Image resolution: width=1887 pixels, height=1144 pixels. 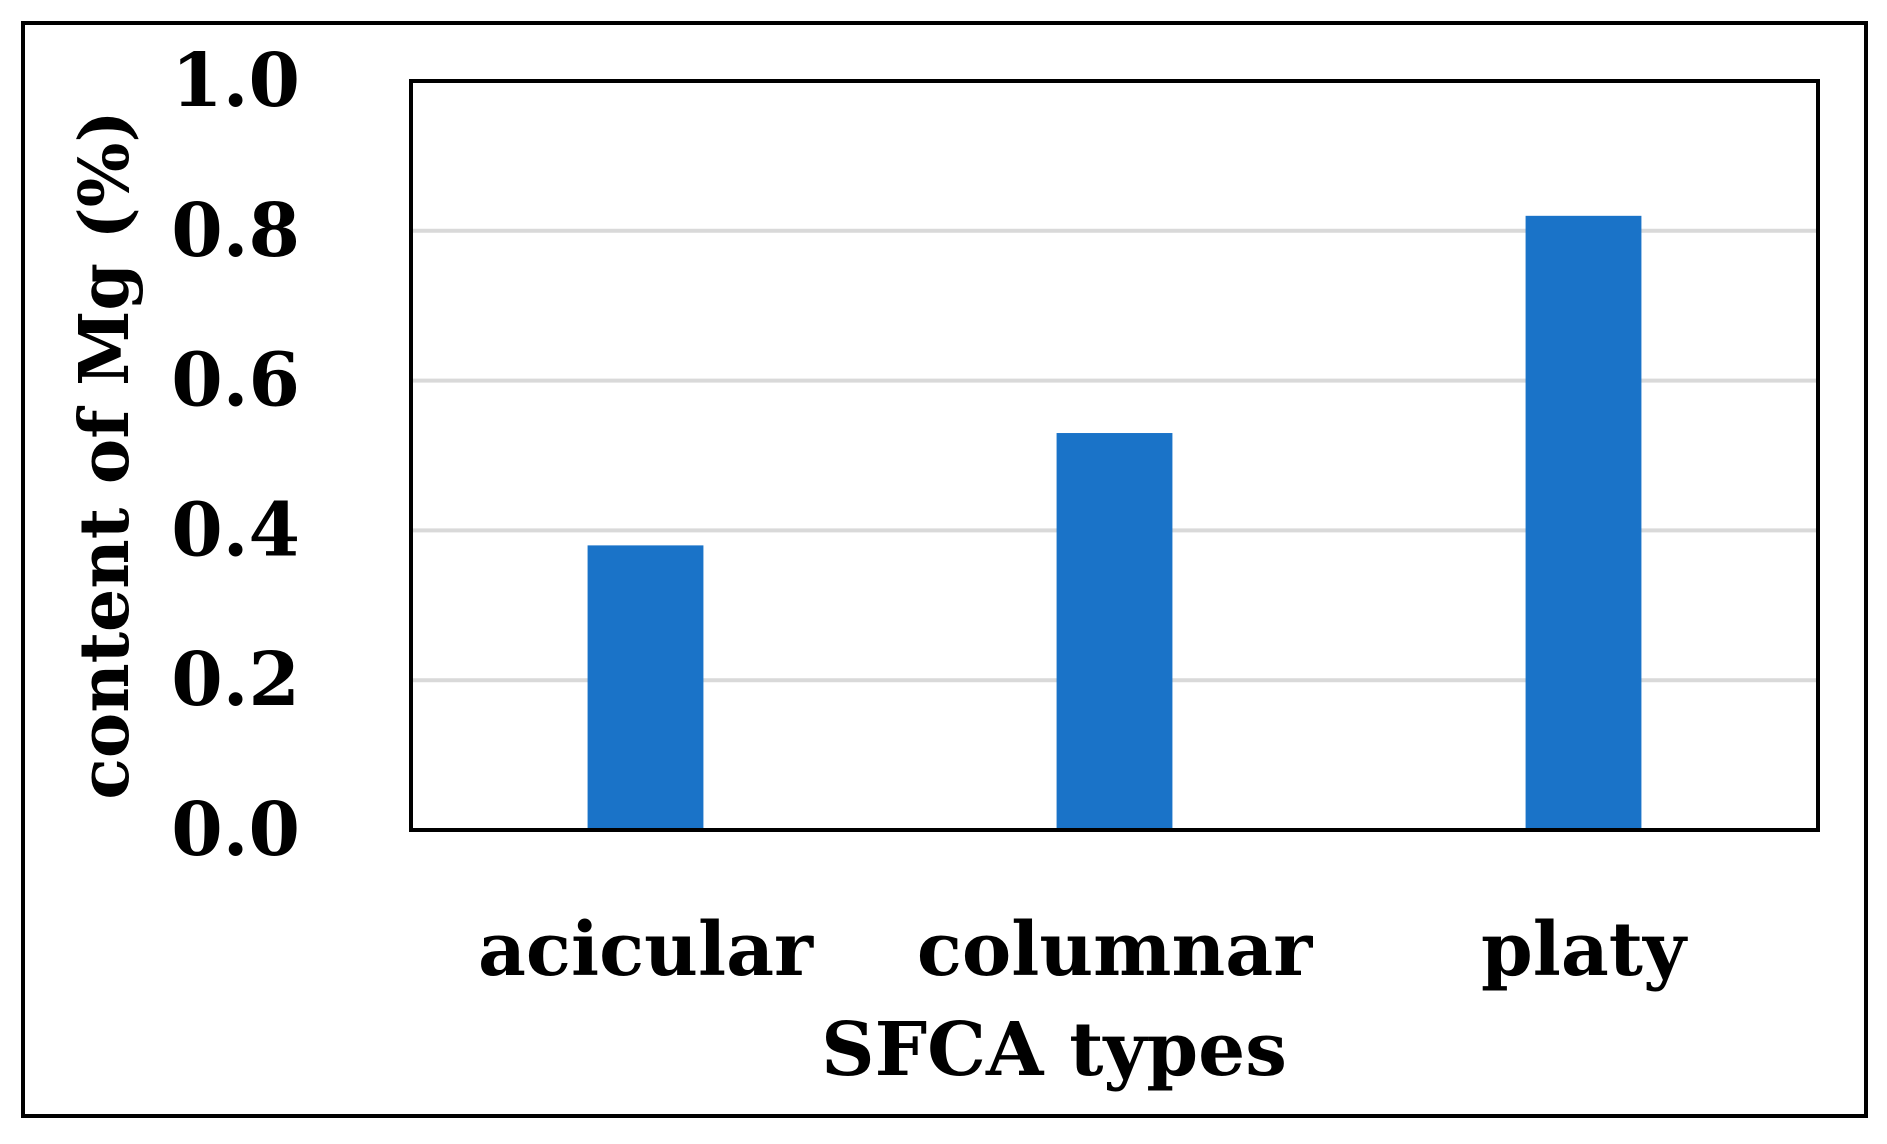 I want to click on bar-acicular, so click(x=645, y=687).